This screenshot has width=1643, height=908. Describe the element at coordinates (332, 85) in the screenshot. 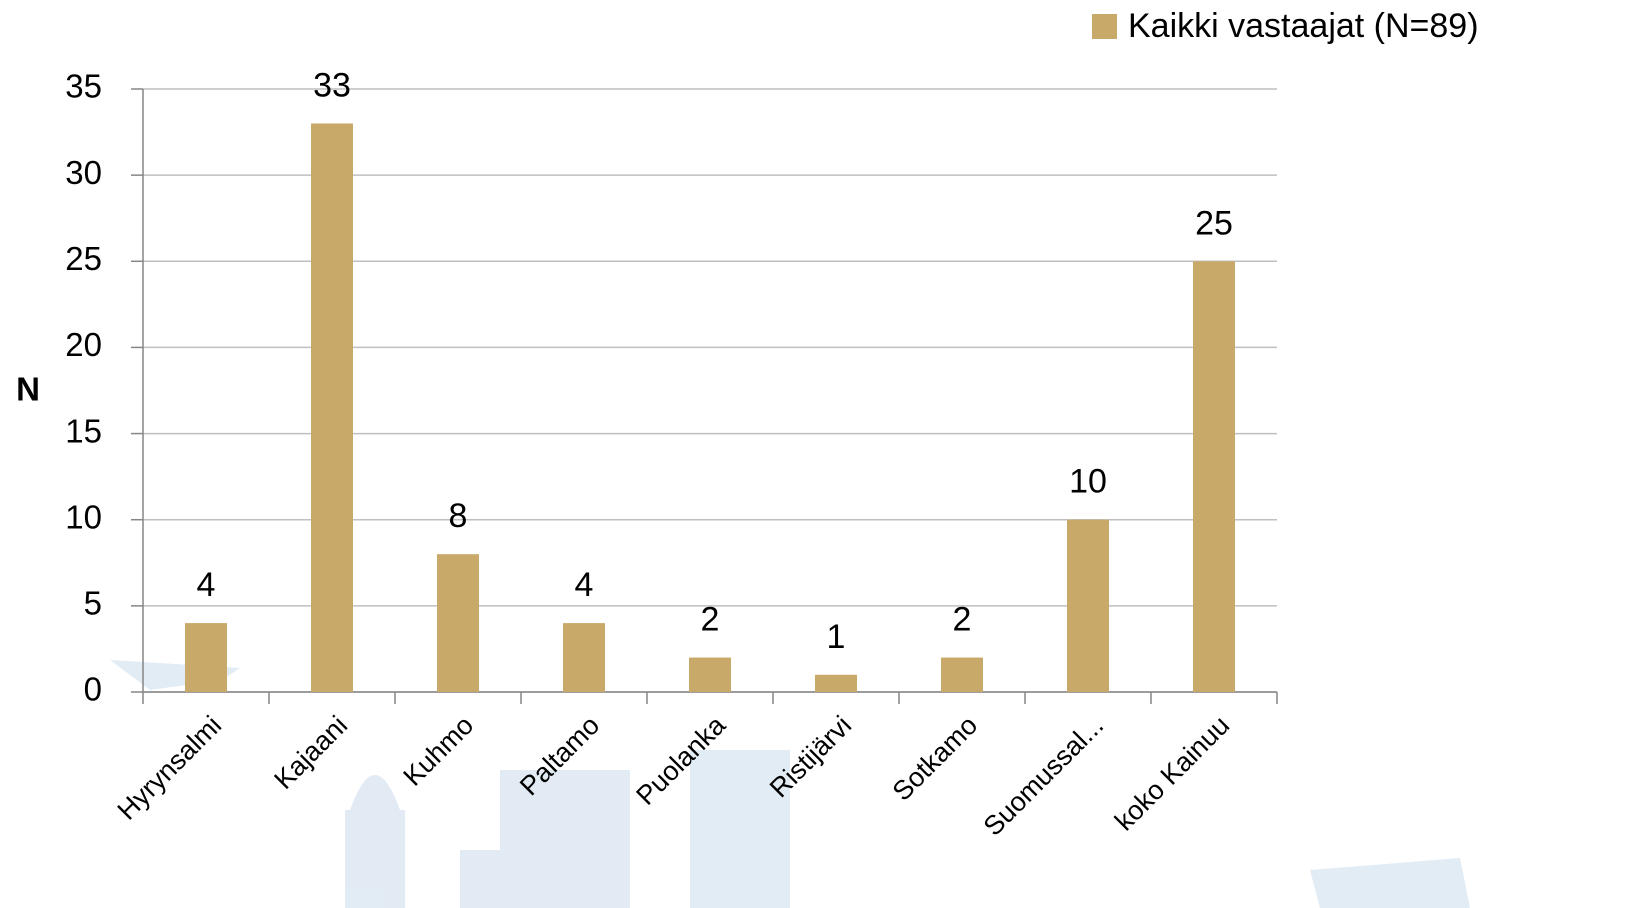

I see `data-label: 33` at that location.